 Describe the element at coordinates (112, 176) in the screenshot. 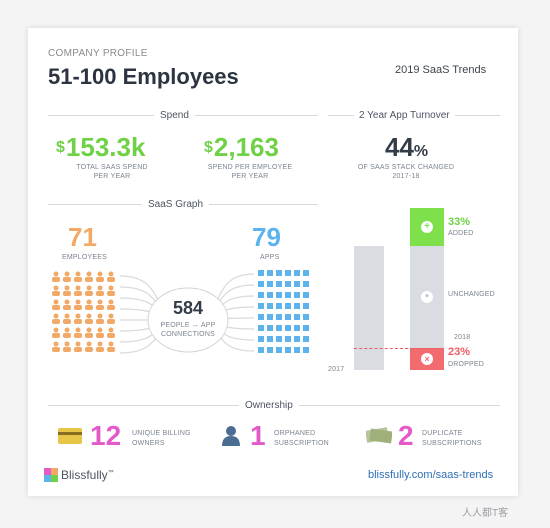

I see `total-spend-caption-line2: PER YEAR` at that location.